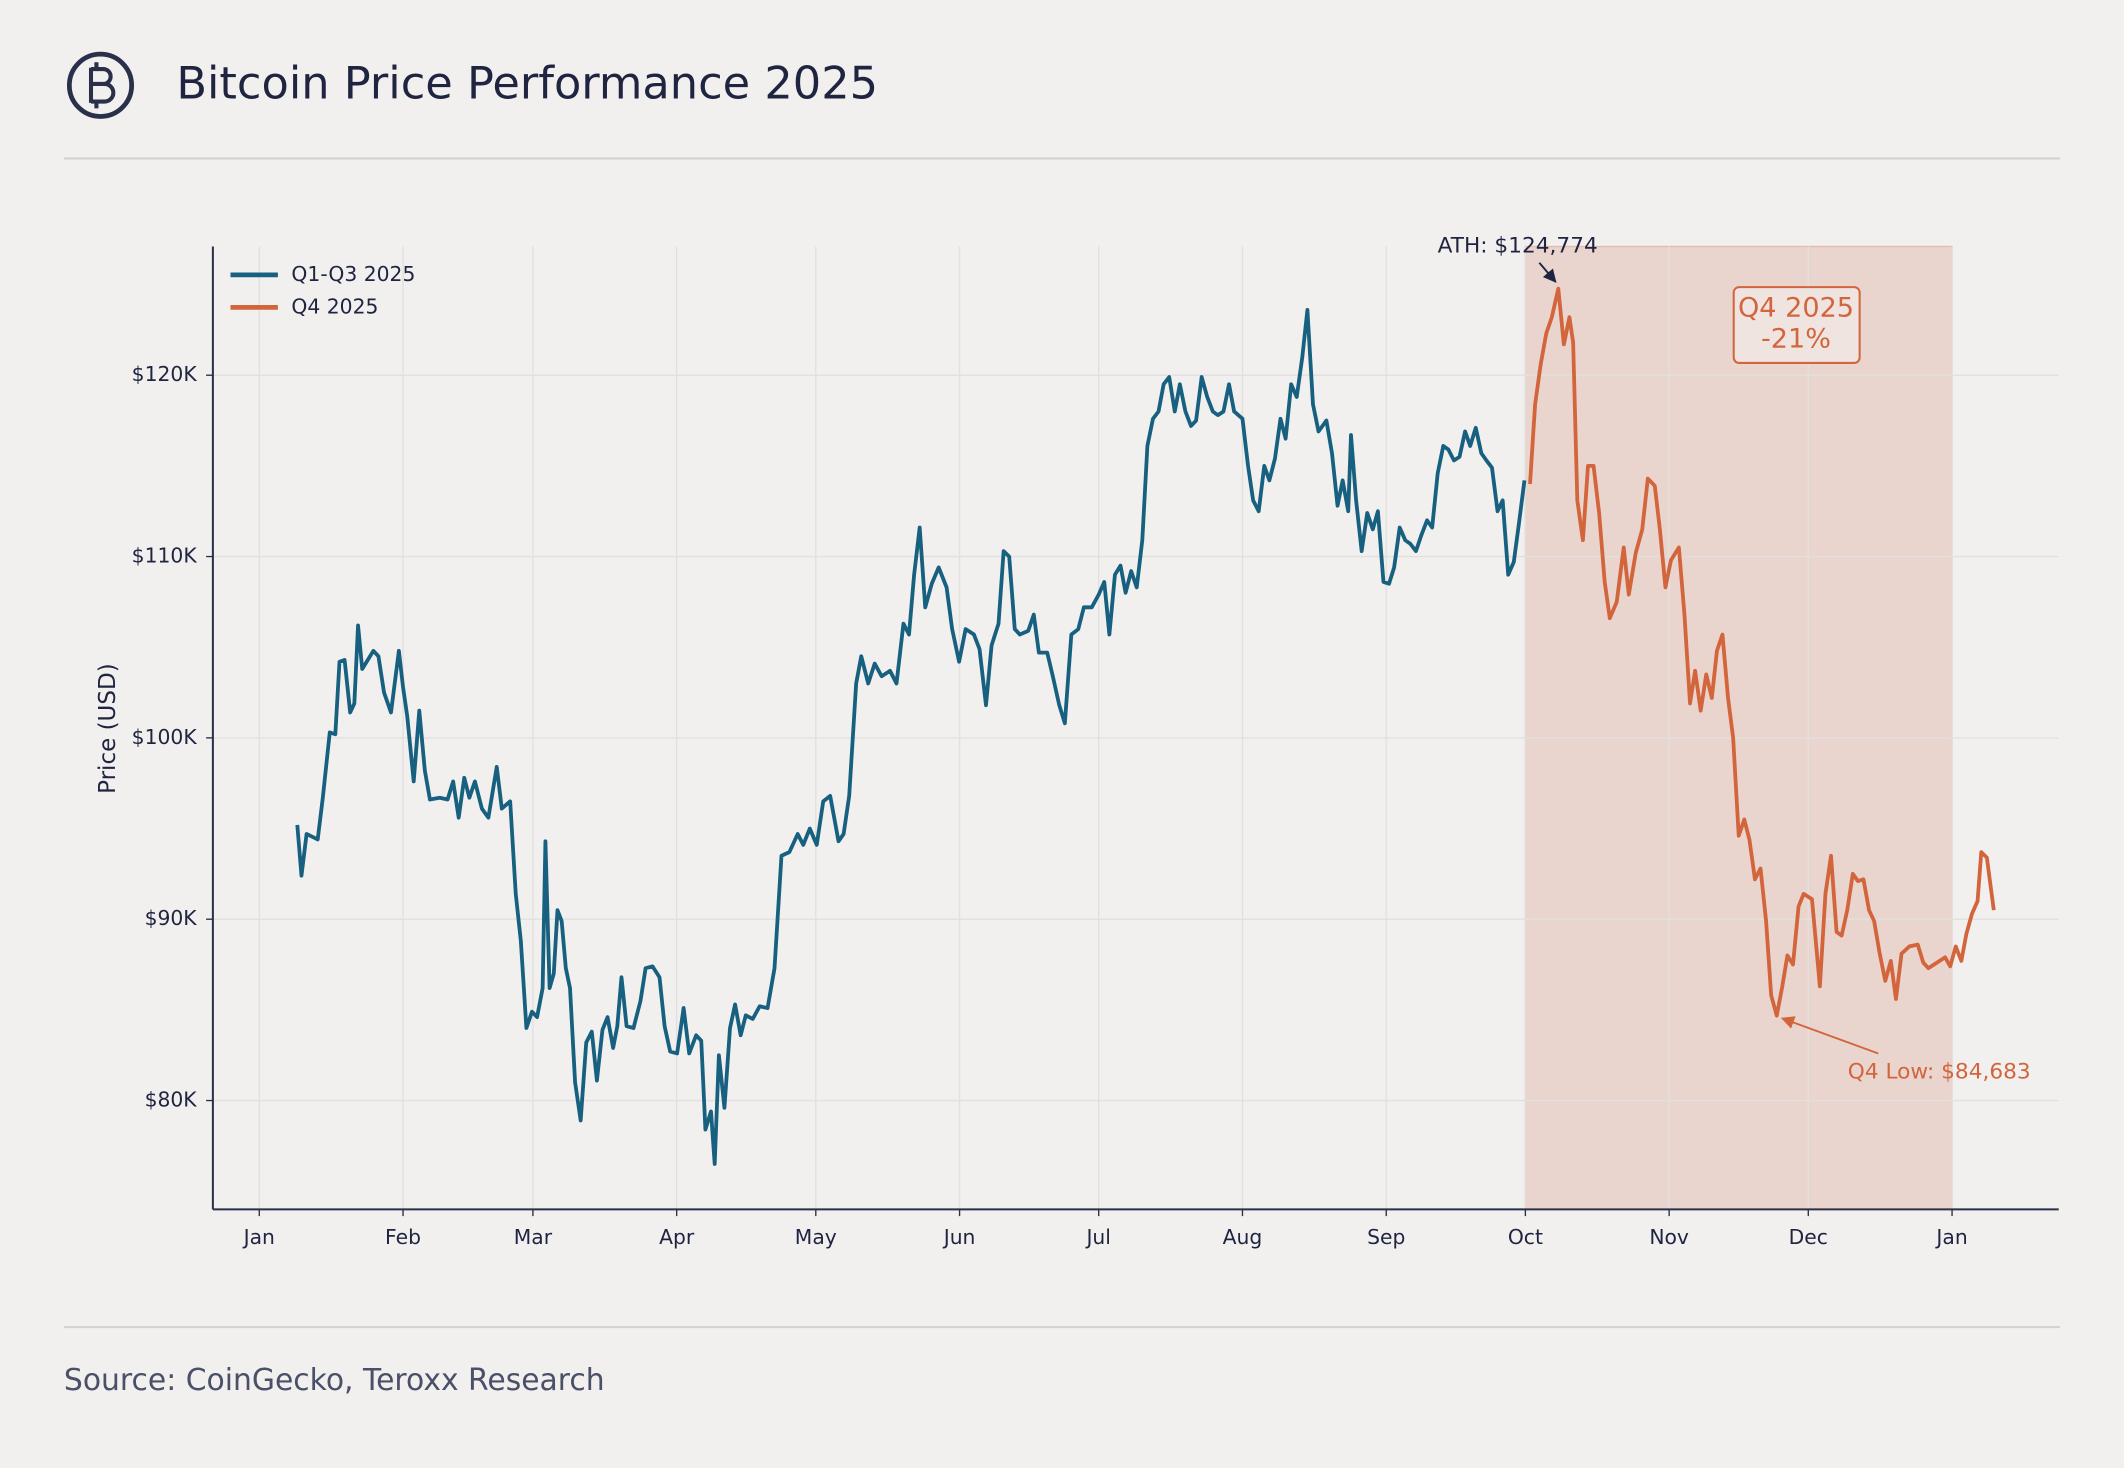 The height and width of the screenshot is (1468, 2124). Describe the element at coordinates (165, 737) in the screenshot. I see `y-tick-label: $100K` at that location.